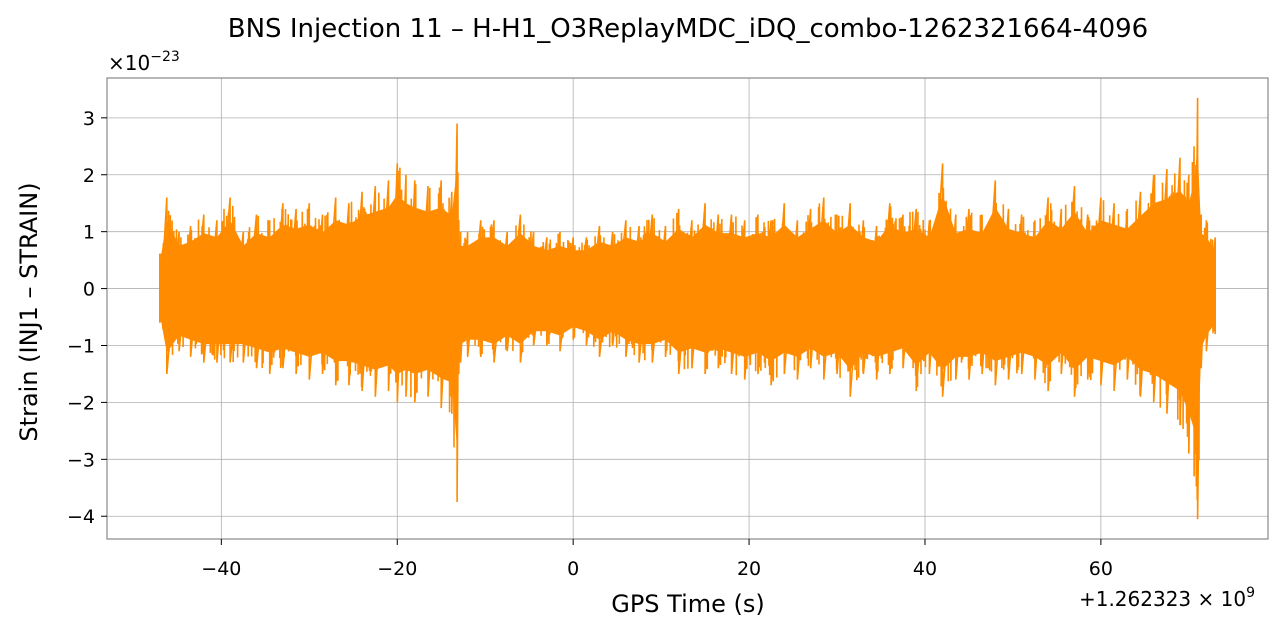  I want to click on x-tick-label: 40, so click(925, 569).